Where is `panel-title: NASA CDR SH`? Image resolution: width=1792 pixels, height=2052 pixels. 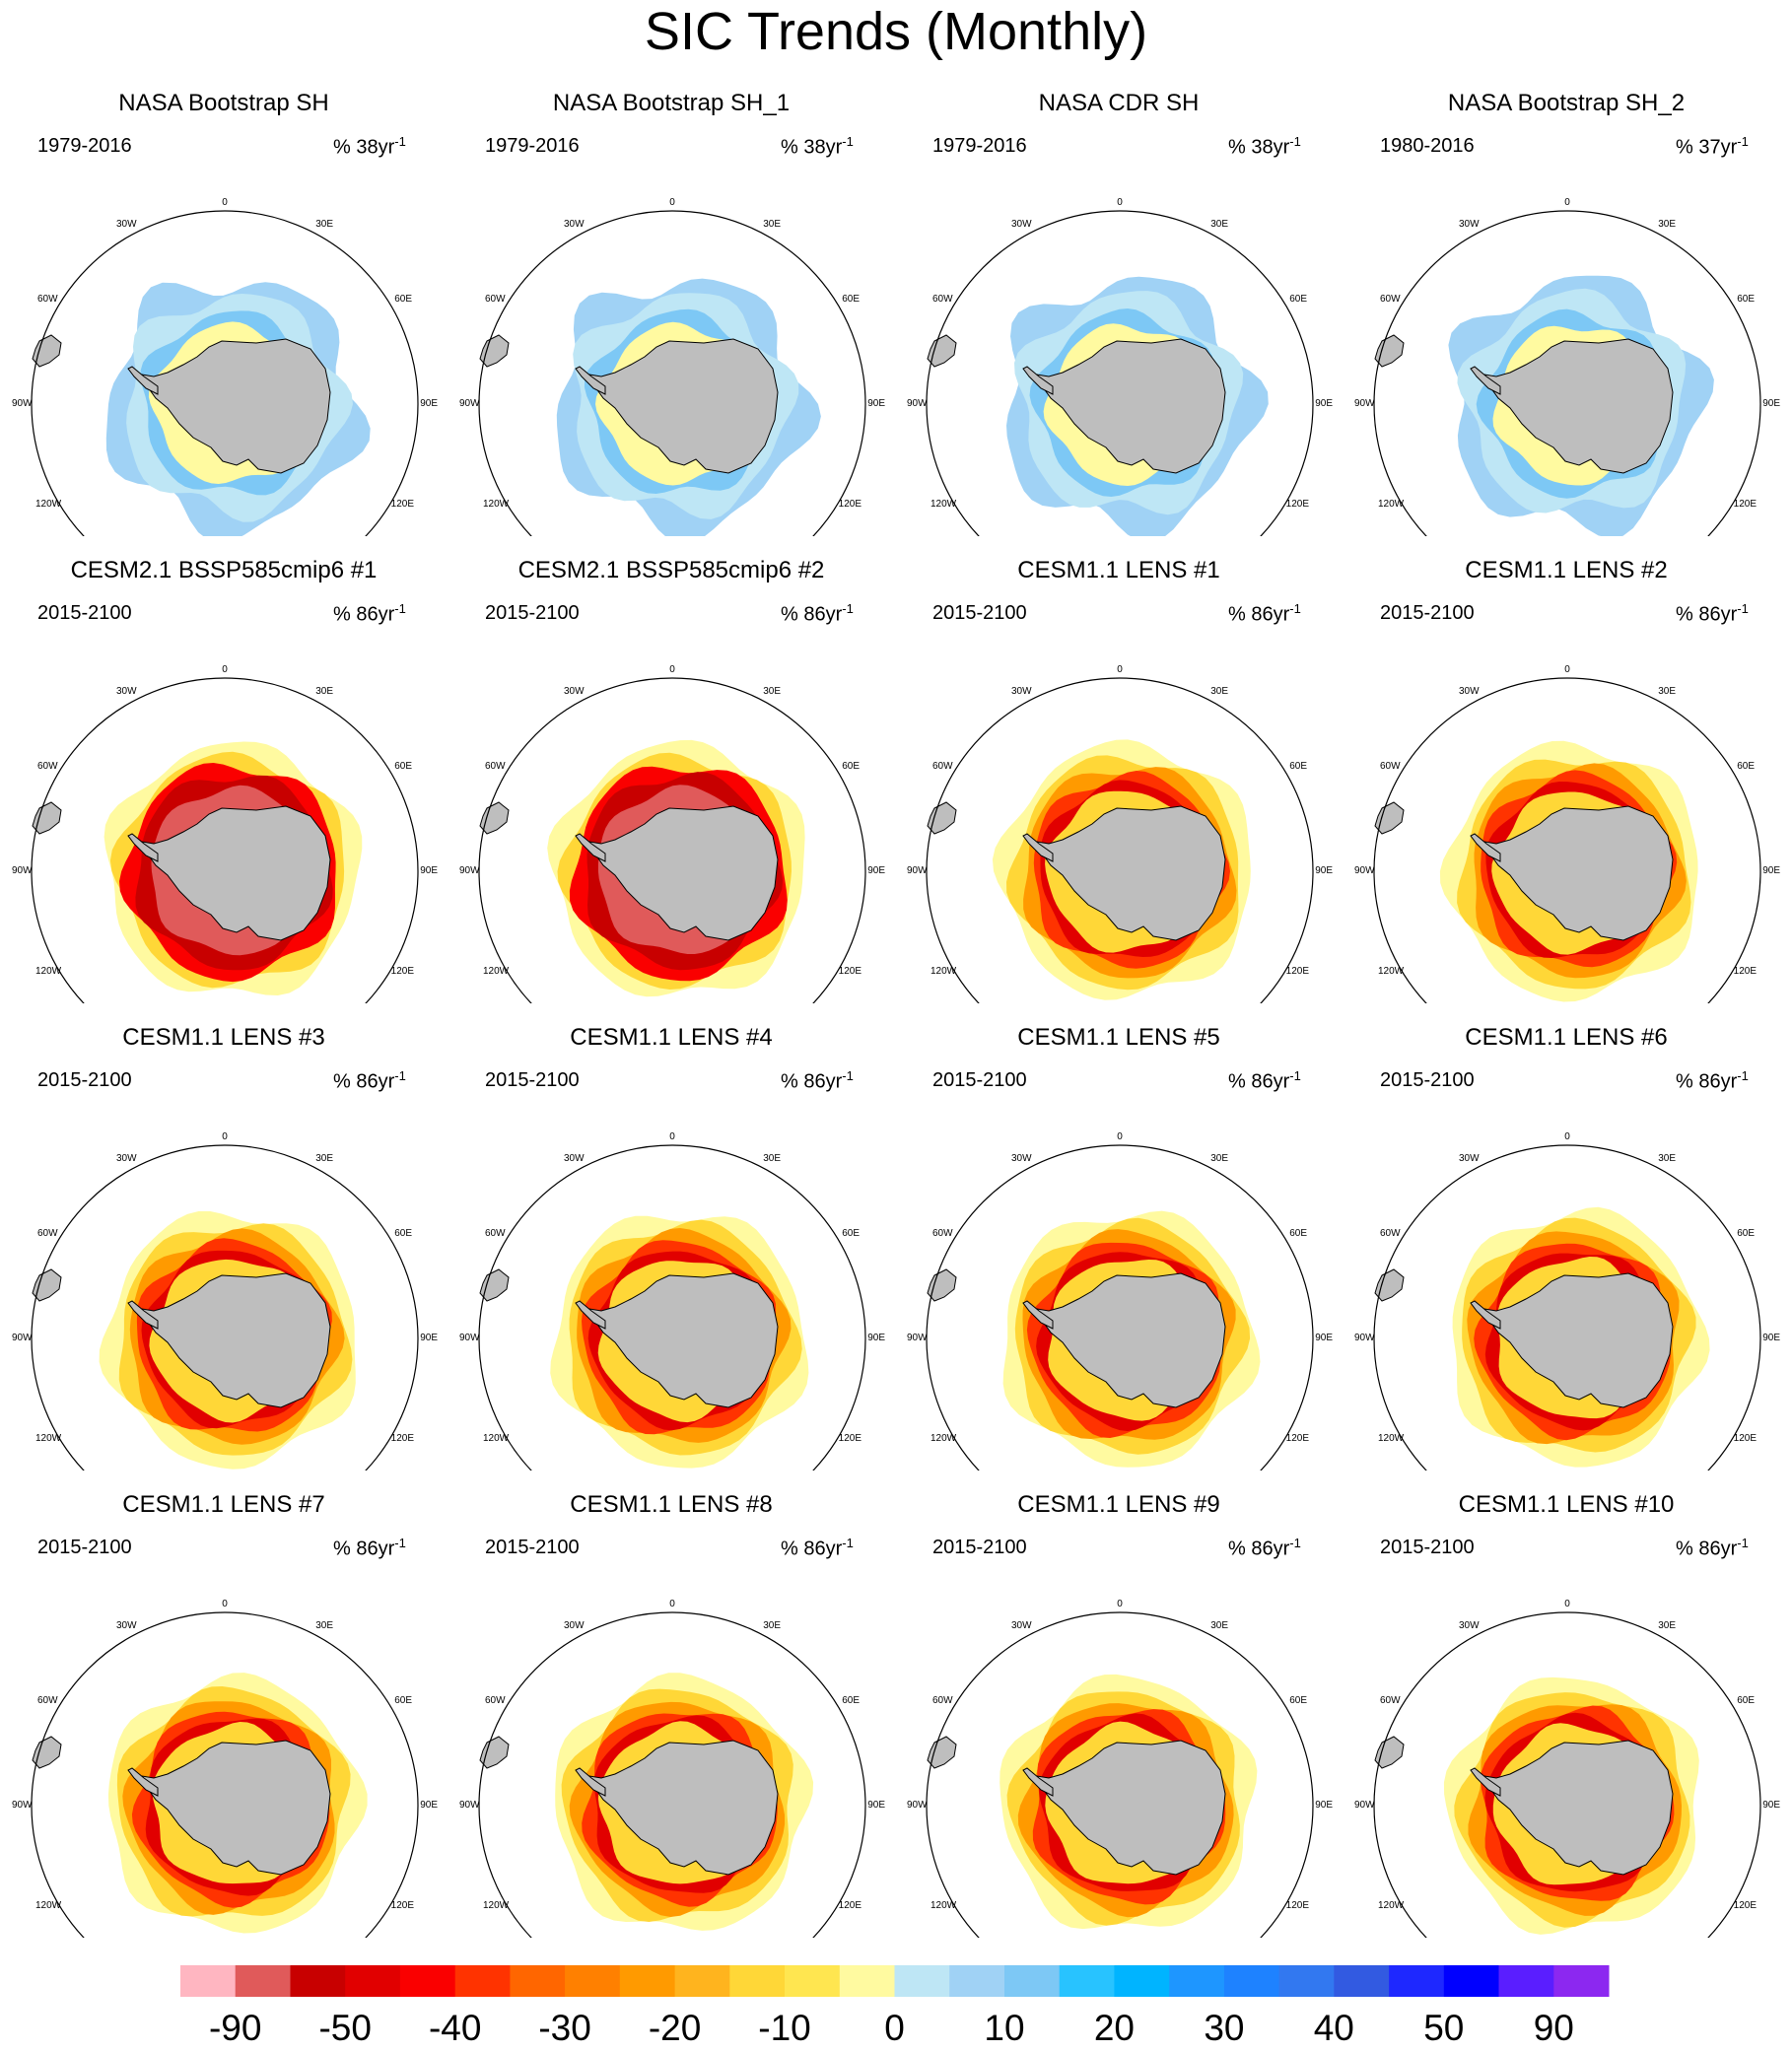
panel-title: NASA CDR SH is located at coordinates (1119, 103).